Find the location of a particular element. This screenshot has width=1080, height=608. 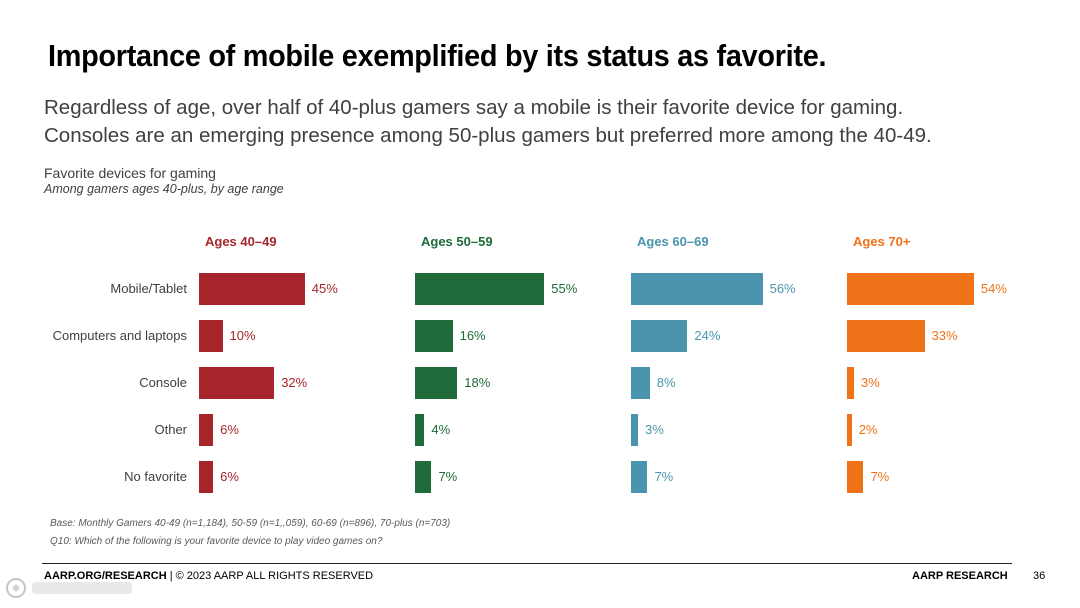

bar-ages-60-69-no-favorite is located at coordinates (639, 477).